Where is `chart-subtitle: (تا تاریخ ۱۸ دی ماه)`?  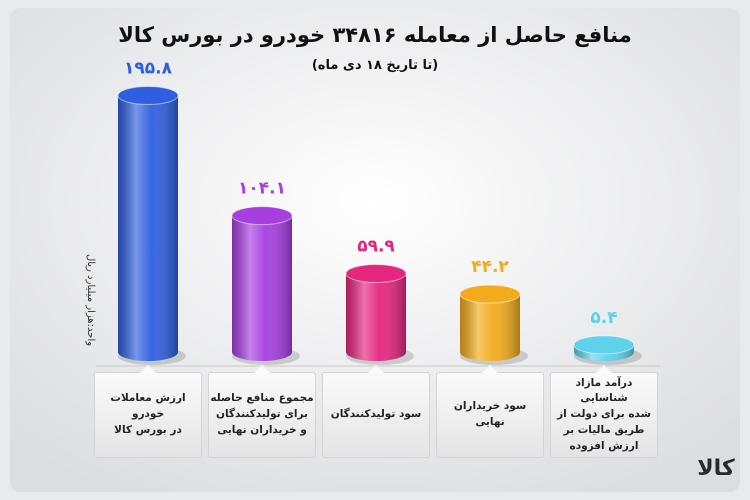 chart-subtitle: (تا تاریخ ۱۸ دی ماه) is located at coordinates (375, 65).